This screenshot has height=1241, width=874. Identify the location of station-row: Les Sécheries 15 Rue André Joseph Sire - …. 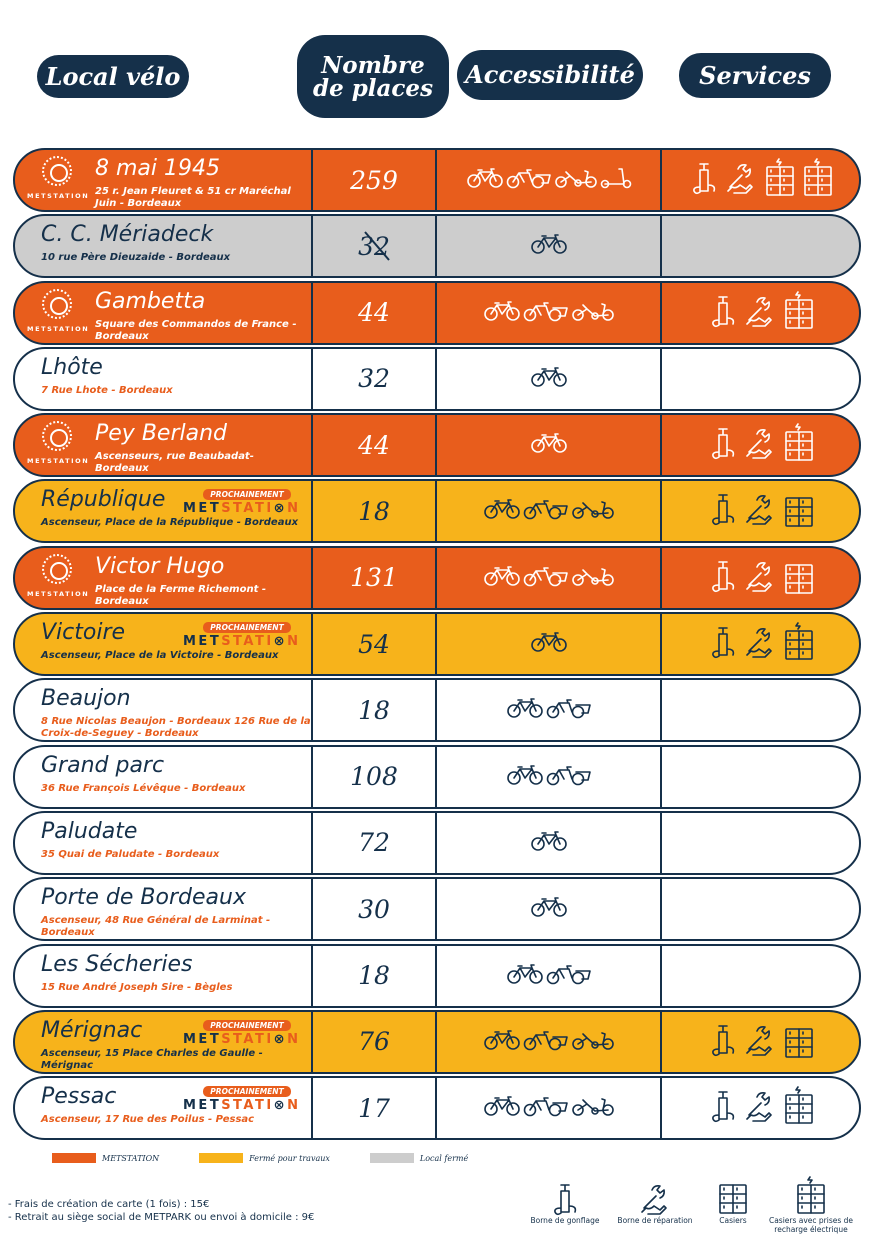
(437, 975).